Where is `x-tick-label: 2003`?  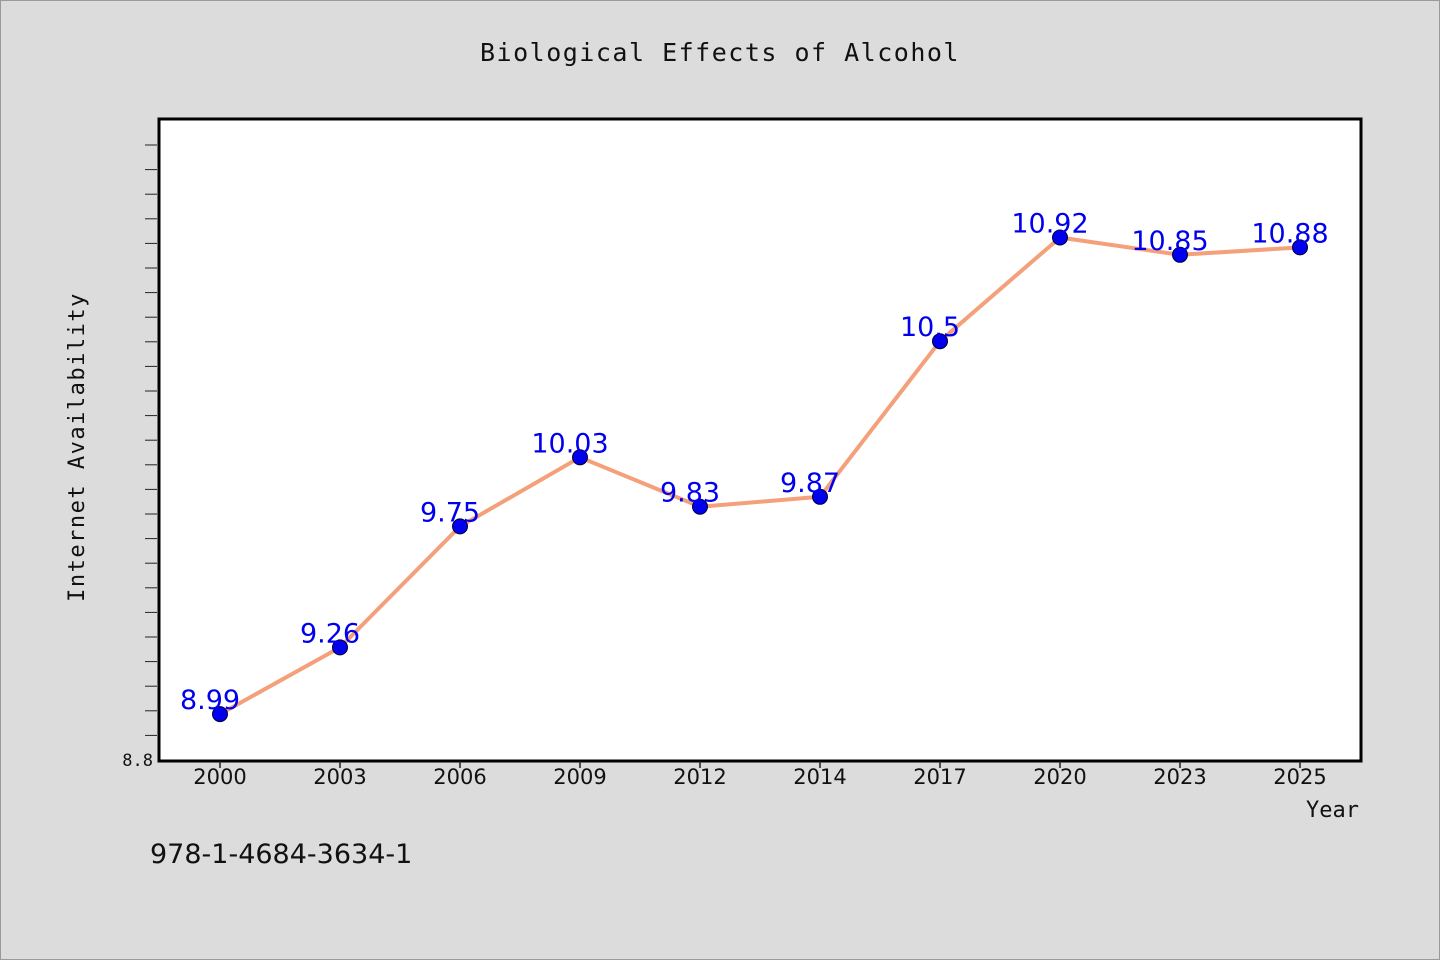 x-tick-label: 2003 is located at coordinates (339, 777).